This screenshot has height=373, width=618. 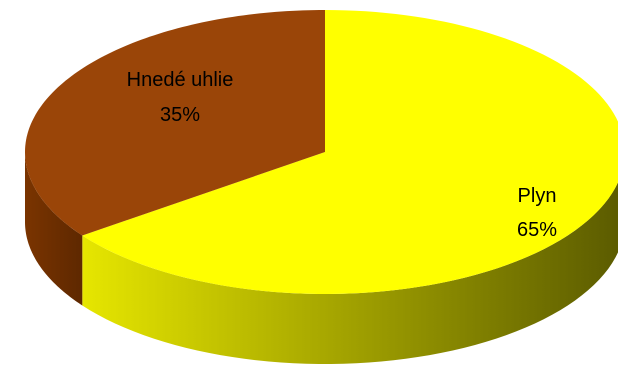 I want to click on data-label-name: Plyn, so click(x=537, y=196).